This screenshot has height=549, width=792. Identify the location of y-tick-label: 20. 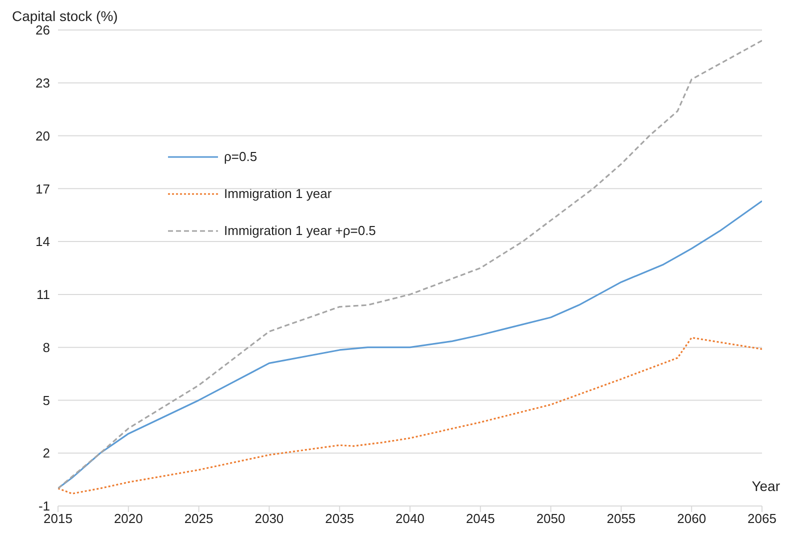
(43, 136).